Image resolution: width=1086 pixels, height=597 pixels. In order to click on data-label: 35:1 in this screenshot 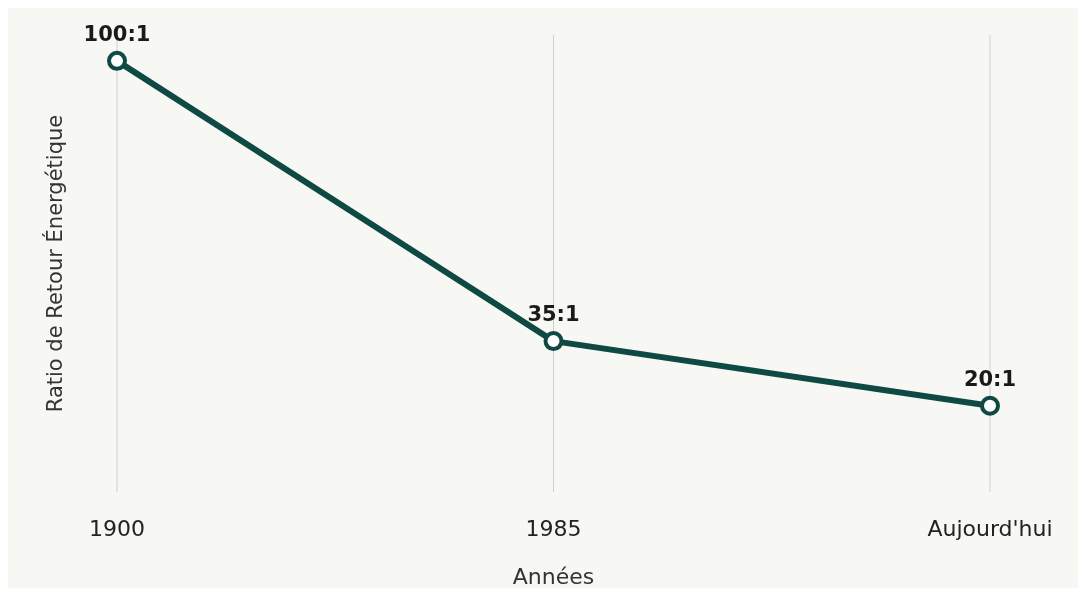, I will do `click(553, 314)`.